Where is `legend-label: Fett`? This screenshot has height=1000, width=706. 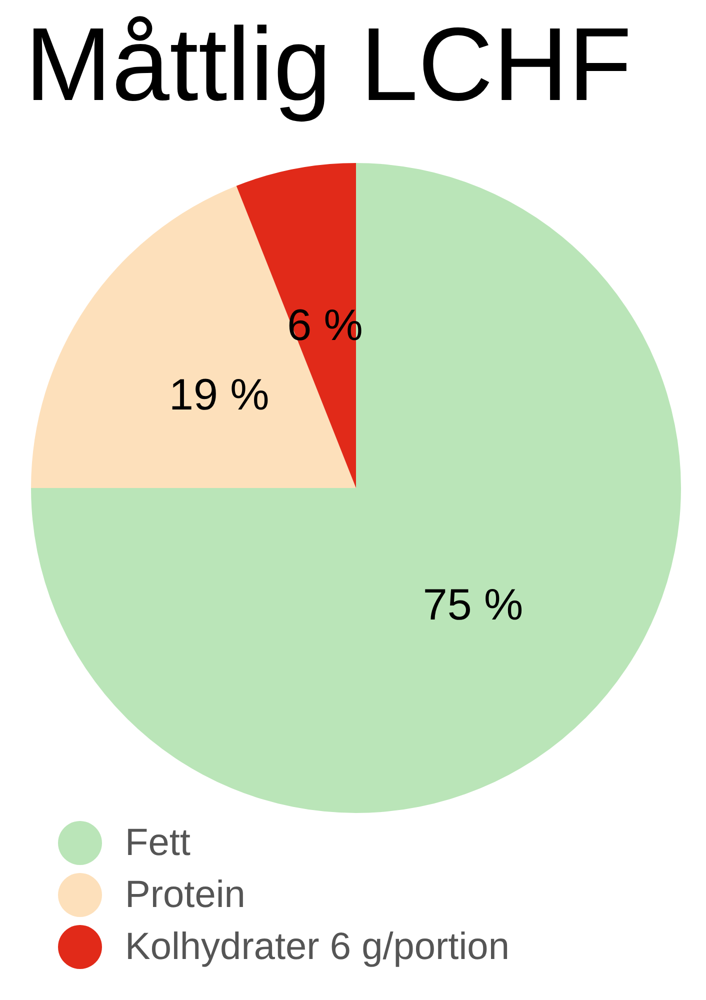
legend-label: Fett is located at coordinates (158, 843).